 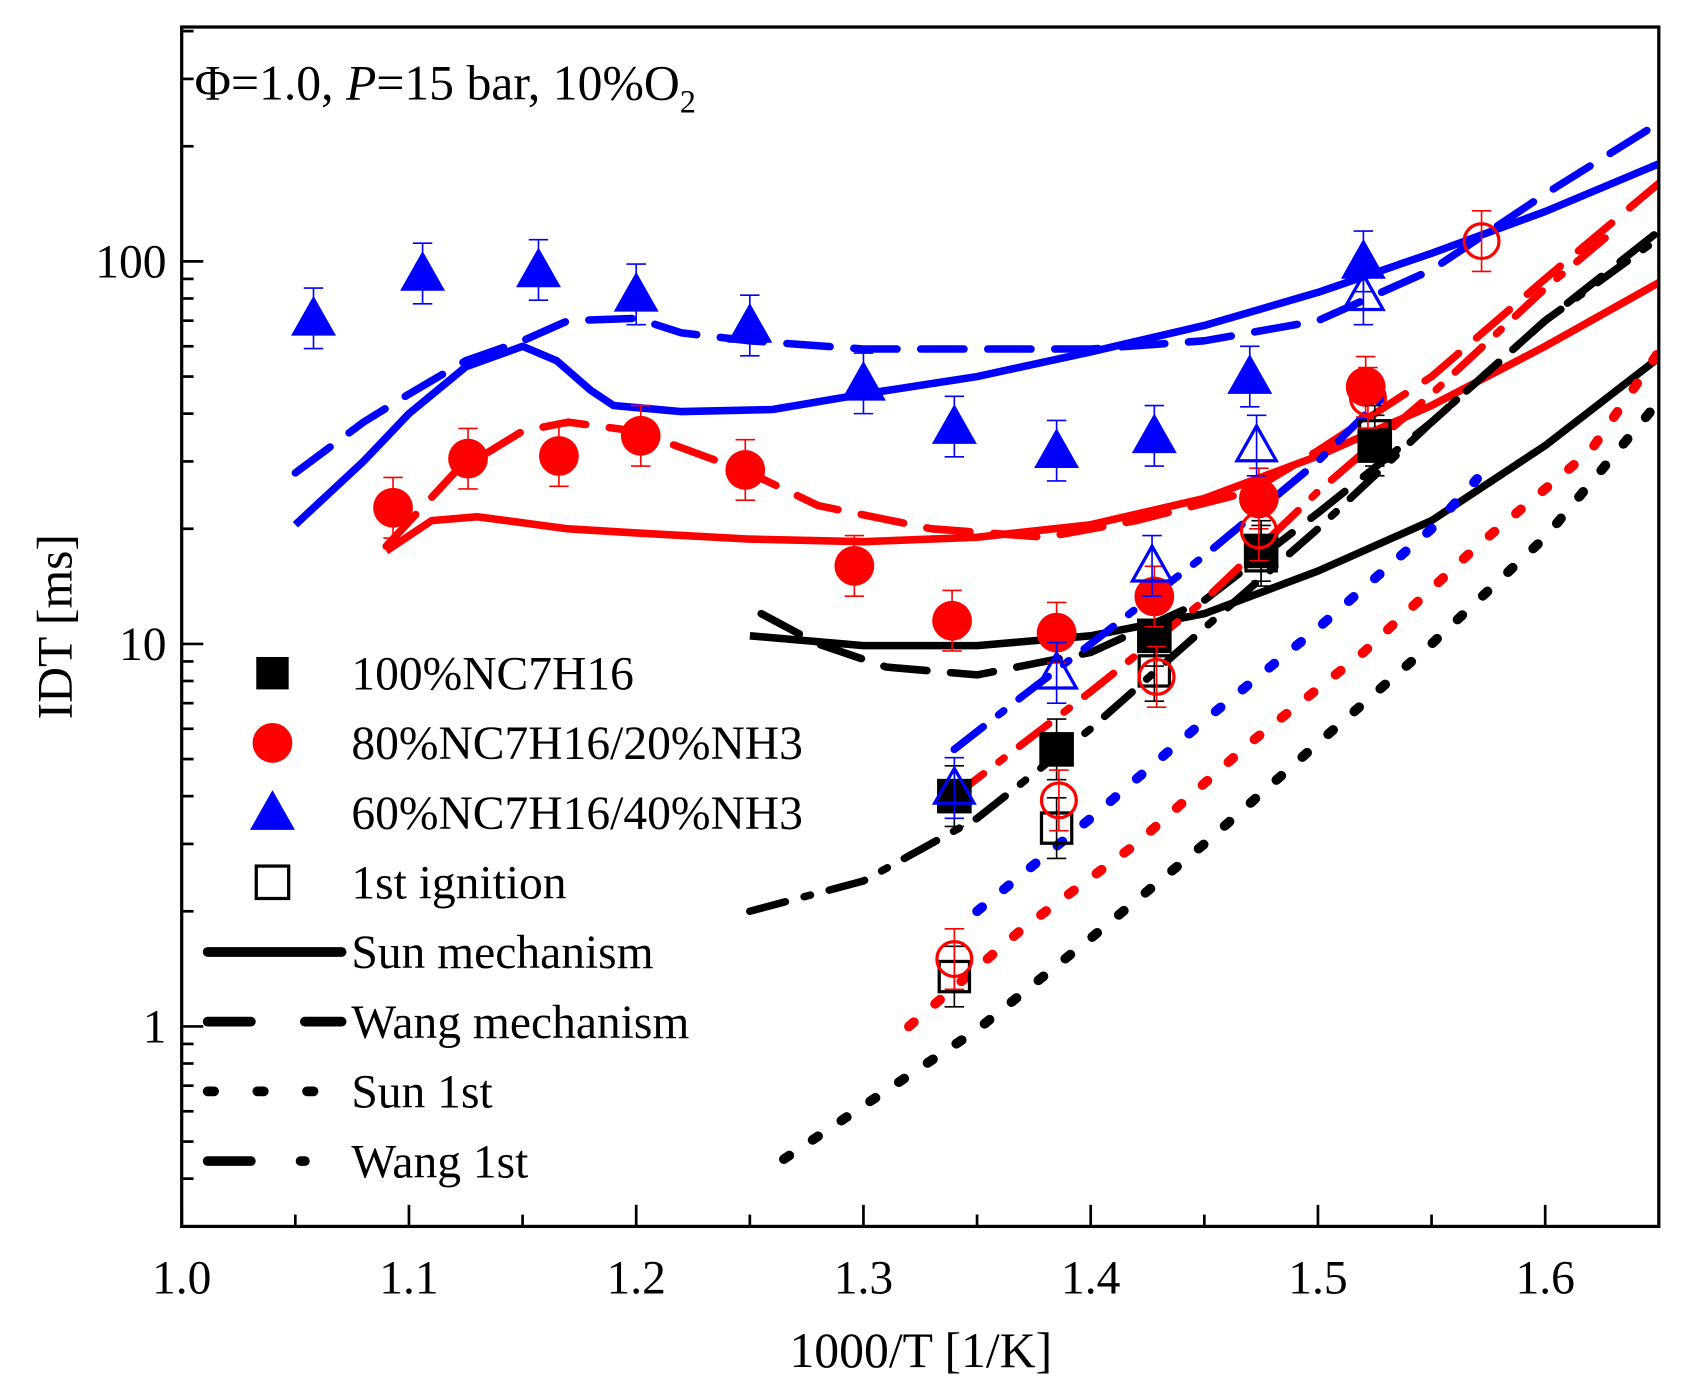 I want to click on legend-label: Wang 1st, so click(x=439, y=1162).